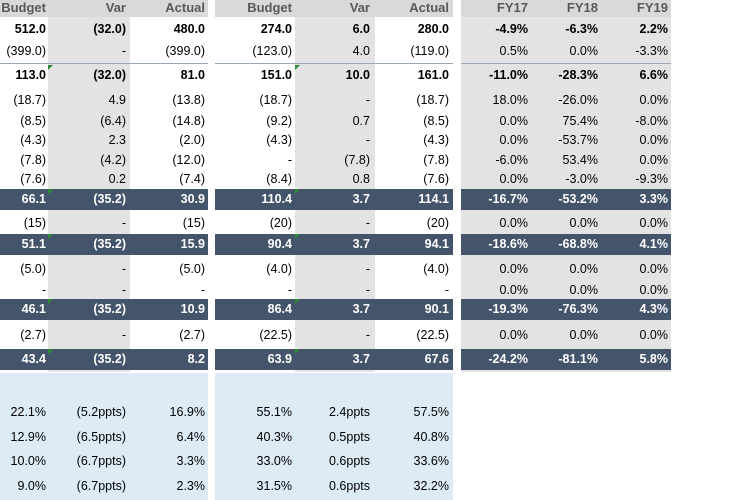 This screenshot has height=500, width=750. What do you see at coordinates (192, 199) in the screenshot?
I see `table-cell: 30.9` at bounding box center [192, 199].